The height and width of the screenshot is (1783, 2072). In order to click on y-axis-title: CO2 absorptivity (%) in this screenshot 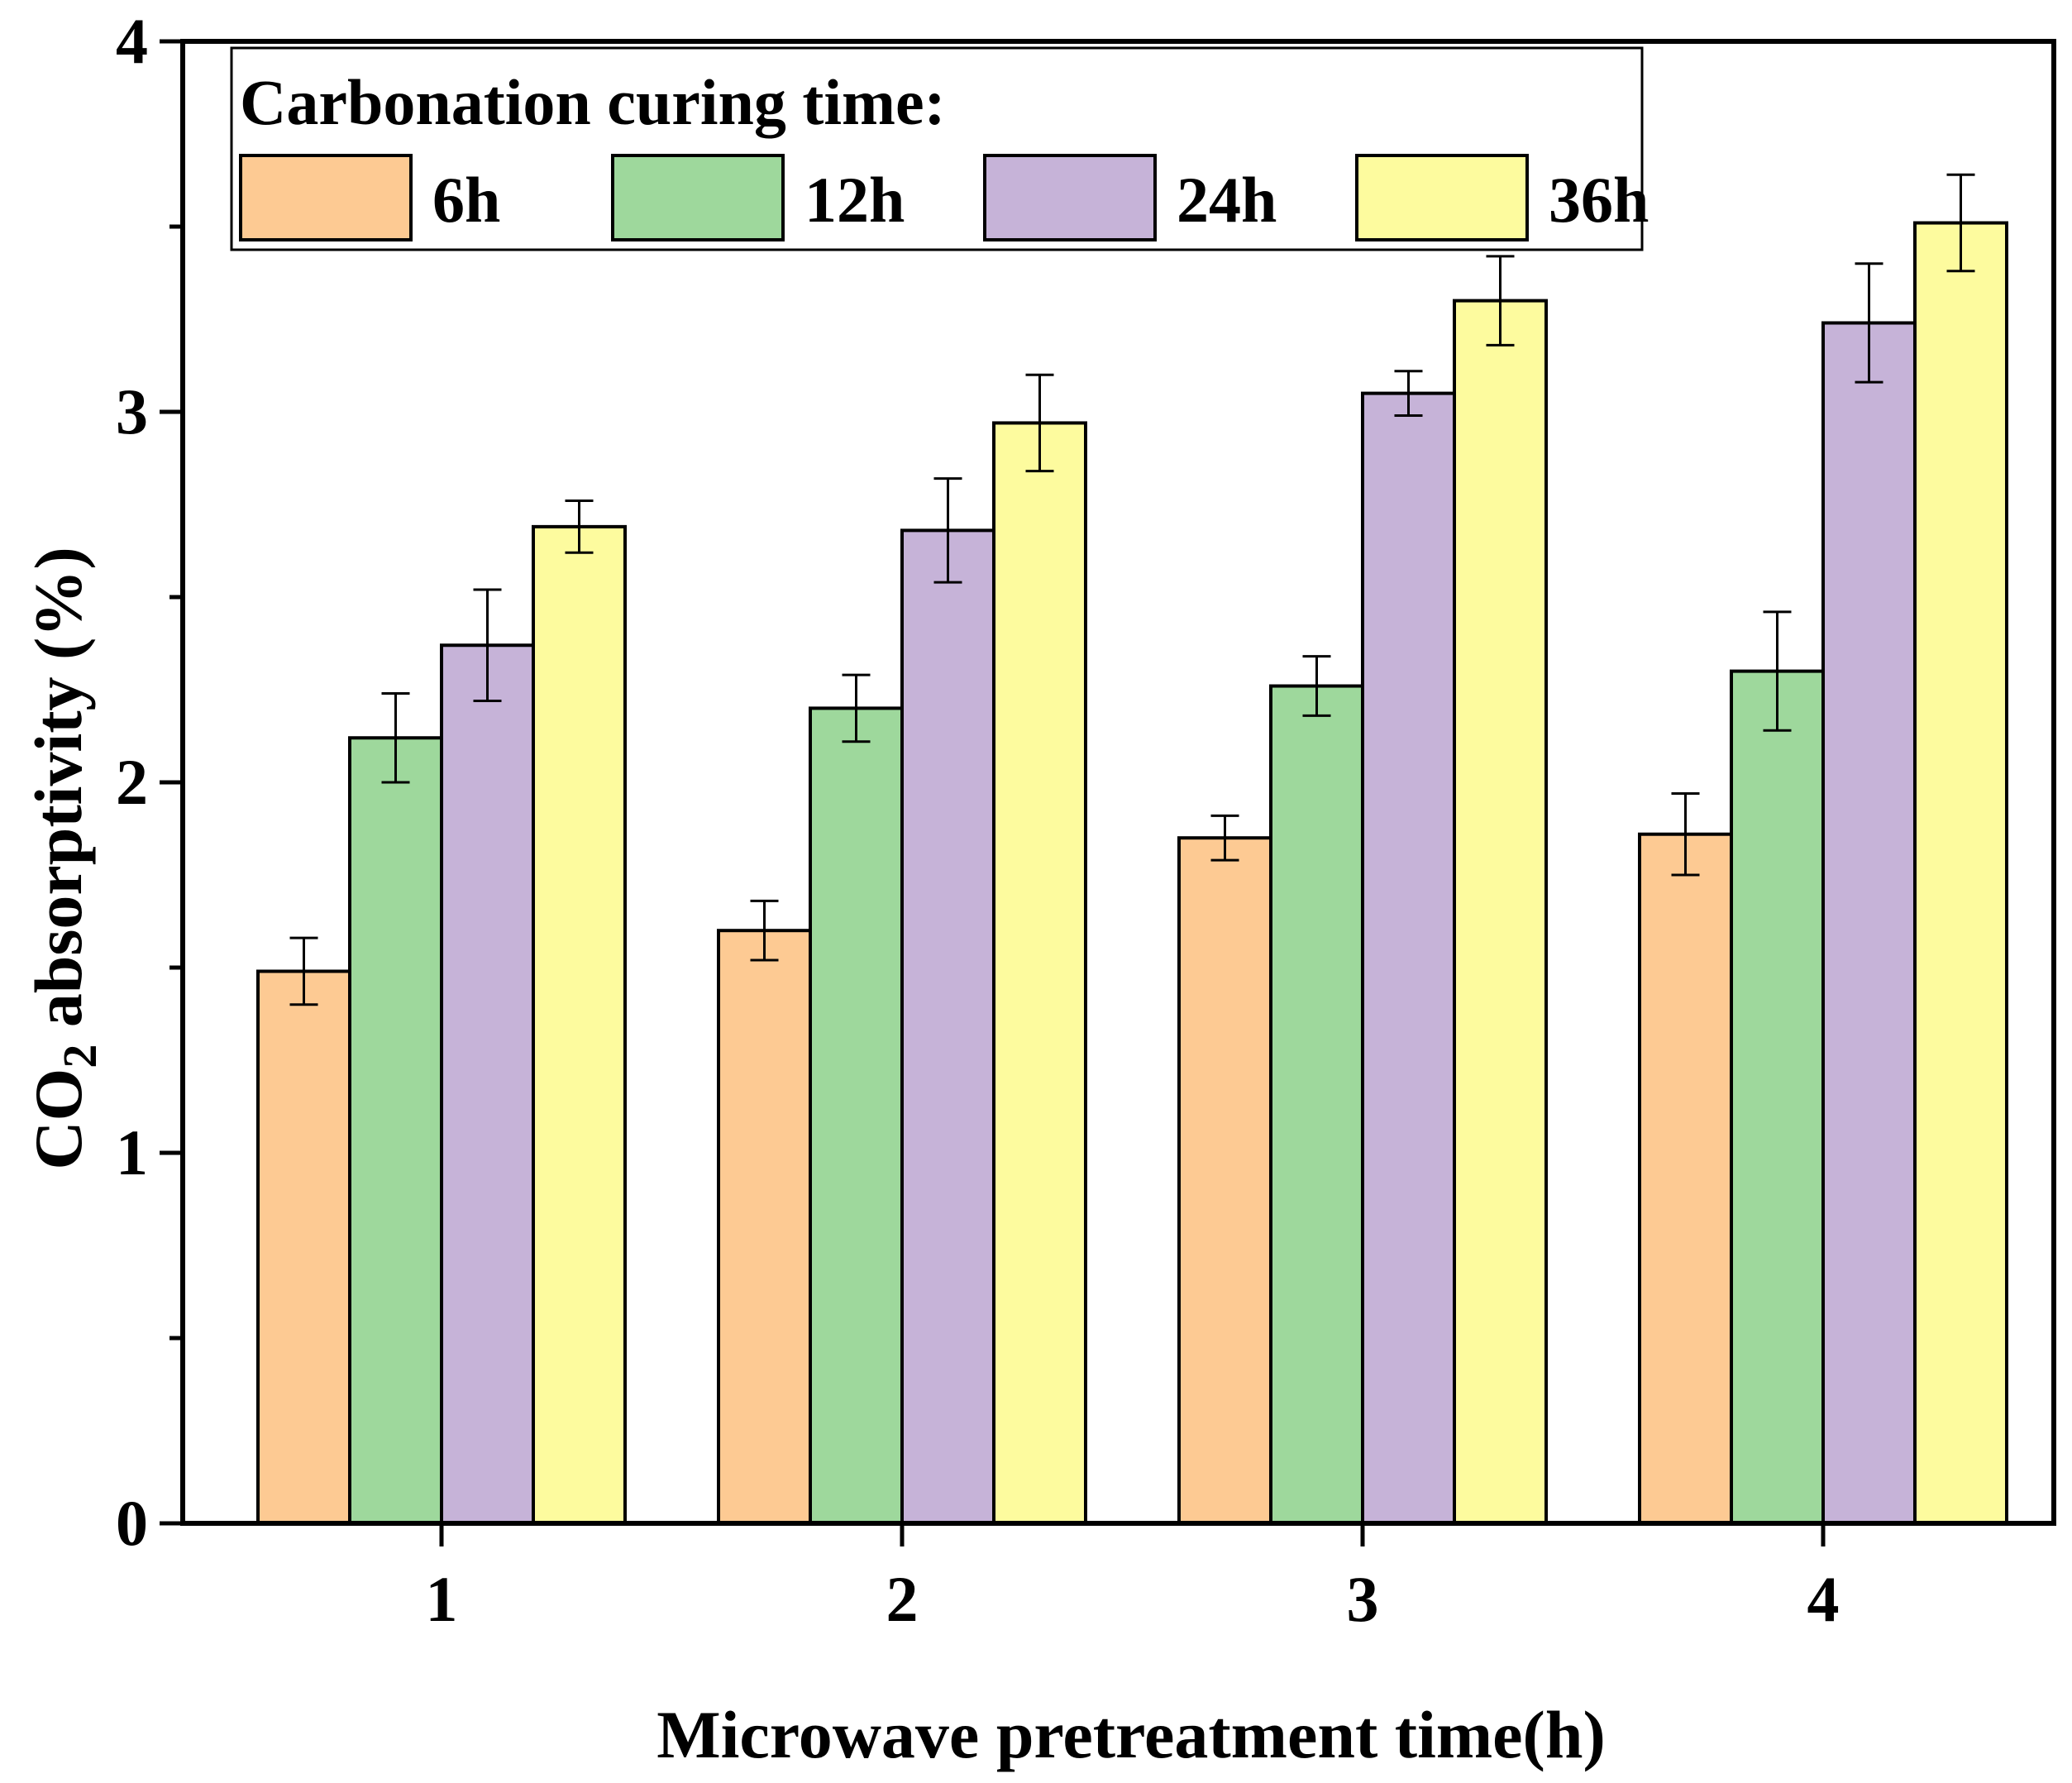, I will do `click(64, 858)`.